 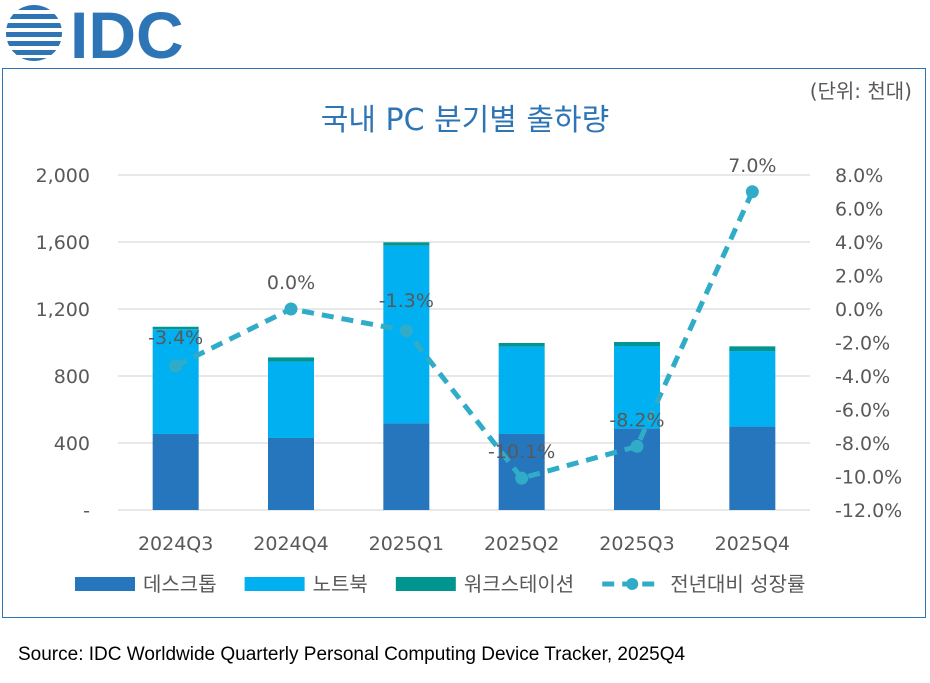 I want to click on chart-title: 국내 PC 분기별 출하량, so click(x=465, y=120).